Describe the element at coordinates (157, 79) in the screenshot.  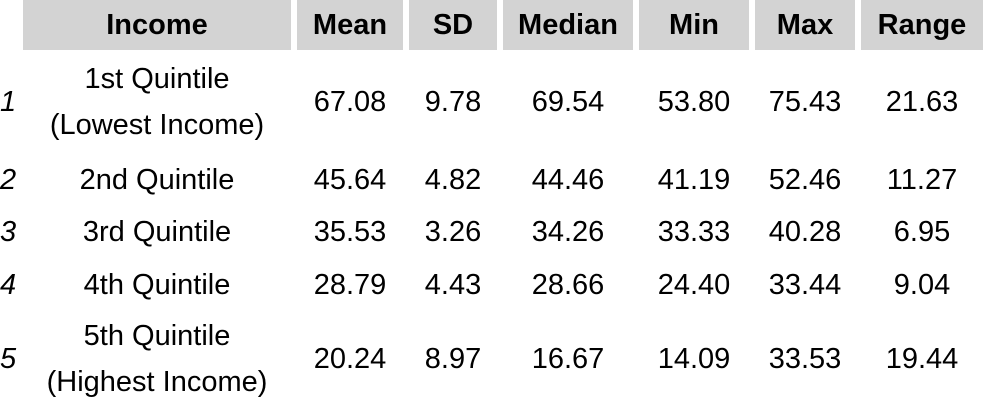
I see `income-label: 1st Quintile` at that location.